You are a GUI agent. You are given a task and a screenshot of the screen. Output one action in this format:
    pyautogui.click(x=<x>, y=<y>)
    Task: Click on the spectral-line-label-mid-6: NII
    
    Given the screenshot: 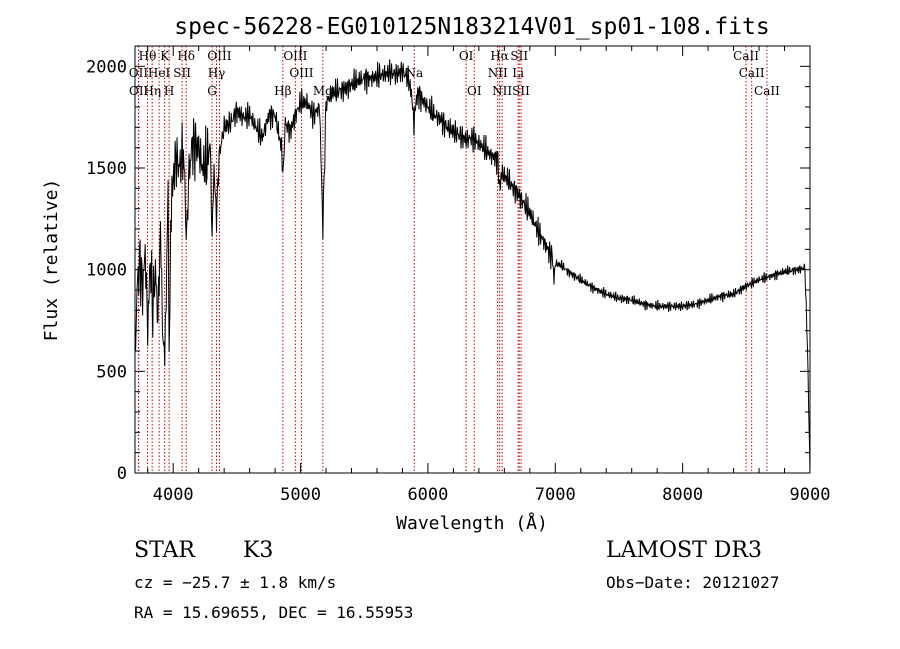 What is the action you would take?
    pyautogui.click(x=498, y=73)
    